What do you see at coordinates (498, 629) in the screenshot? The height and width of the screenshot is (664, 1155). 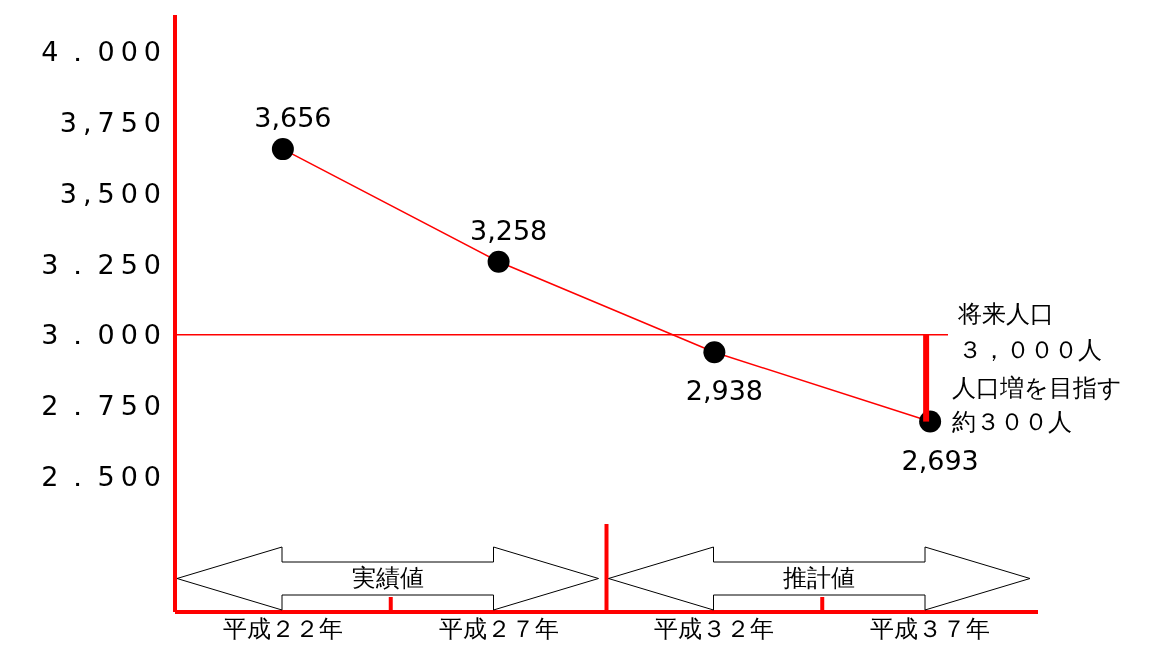 I see `x-tick-label: 平成２７年` at bounding box center [498, 629].